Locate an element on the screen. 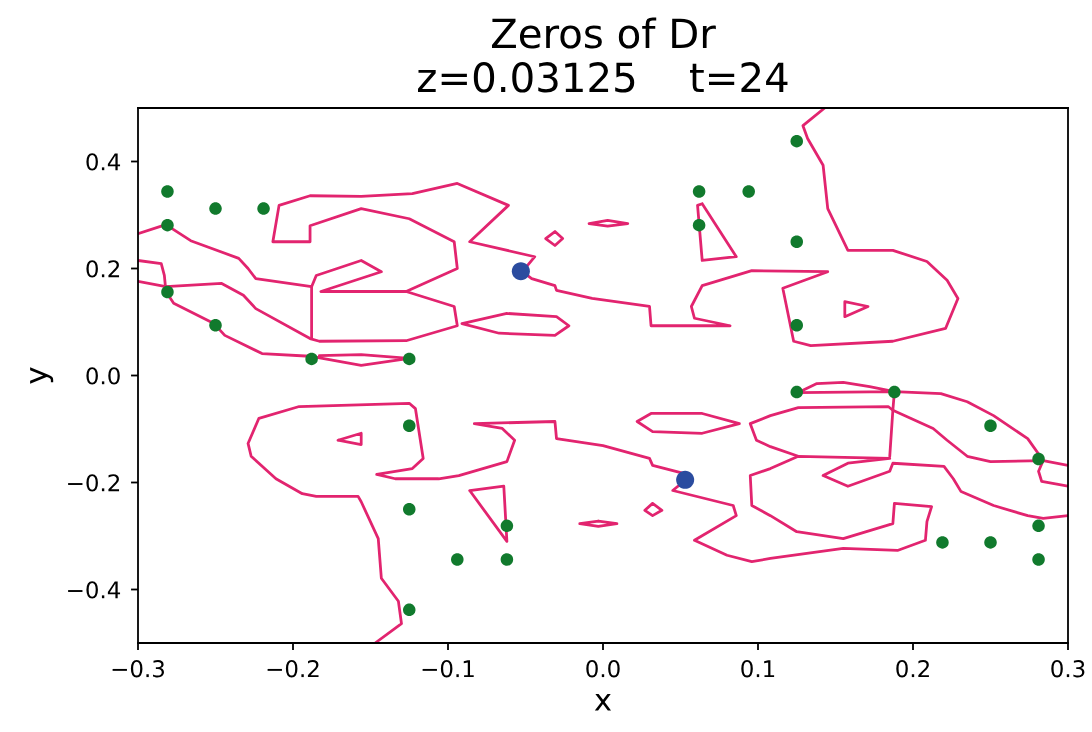 The width and height of the screenshot is (1092, 732). chart-title: Zeros of Dr is located at coordinates (603, 33).